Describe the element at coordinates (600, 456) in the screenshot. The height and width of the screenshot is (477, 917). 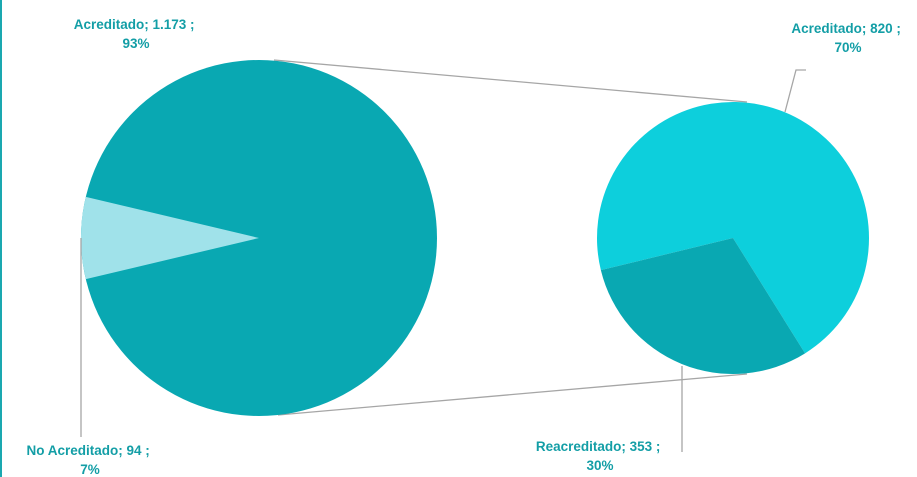
I see `data-label-reacreditado: Reacreditado; 353 ; 30%` at that location.